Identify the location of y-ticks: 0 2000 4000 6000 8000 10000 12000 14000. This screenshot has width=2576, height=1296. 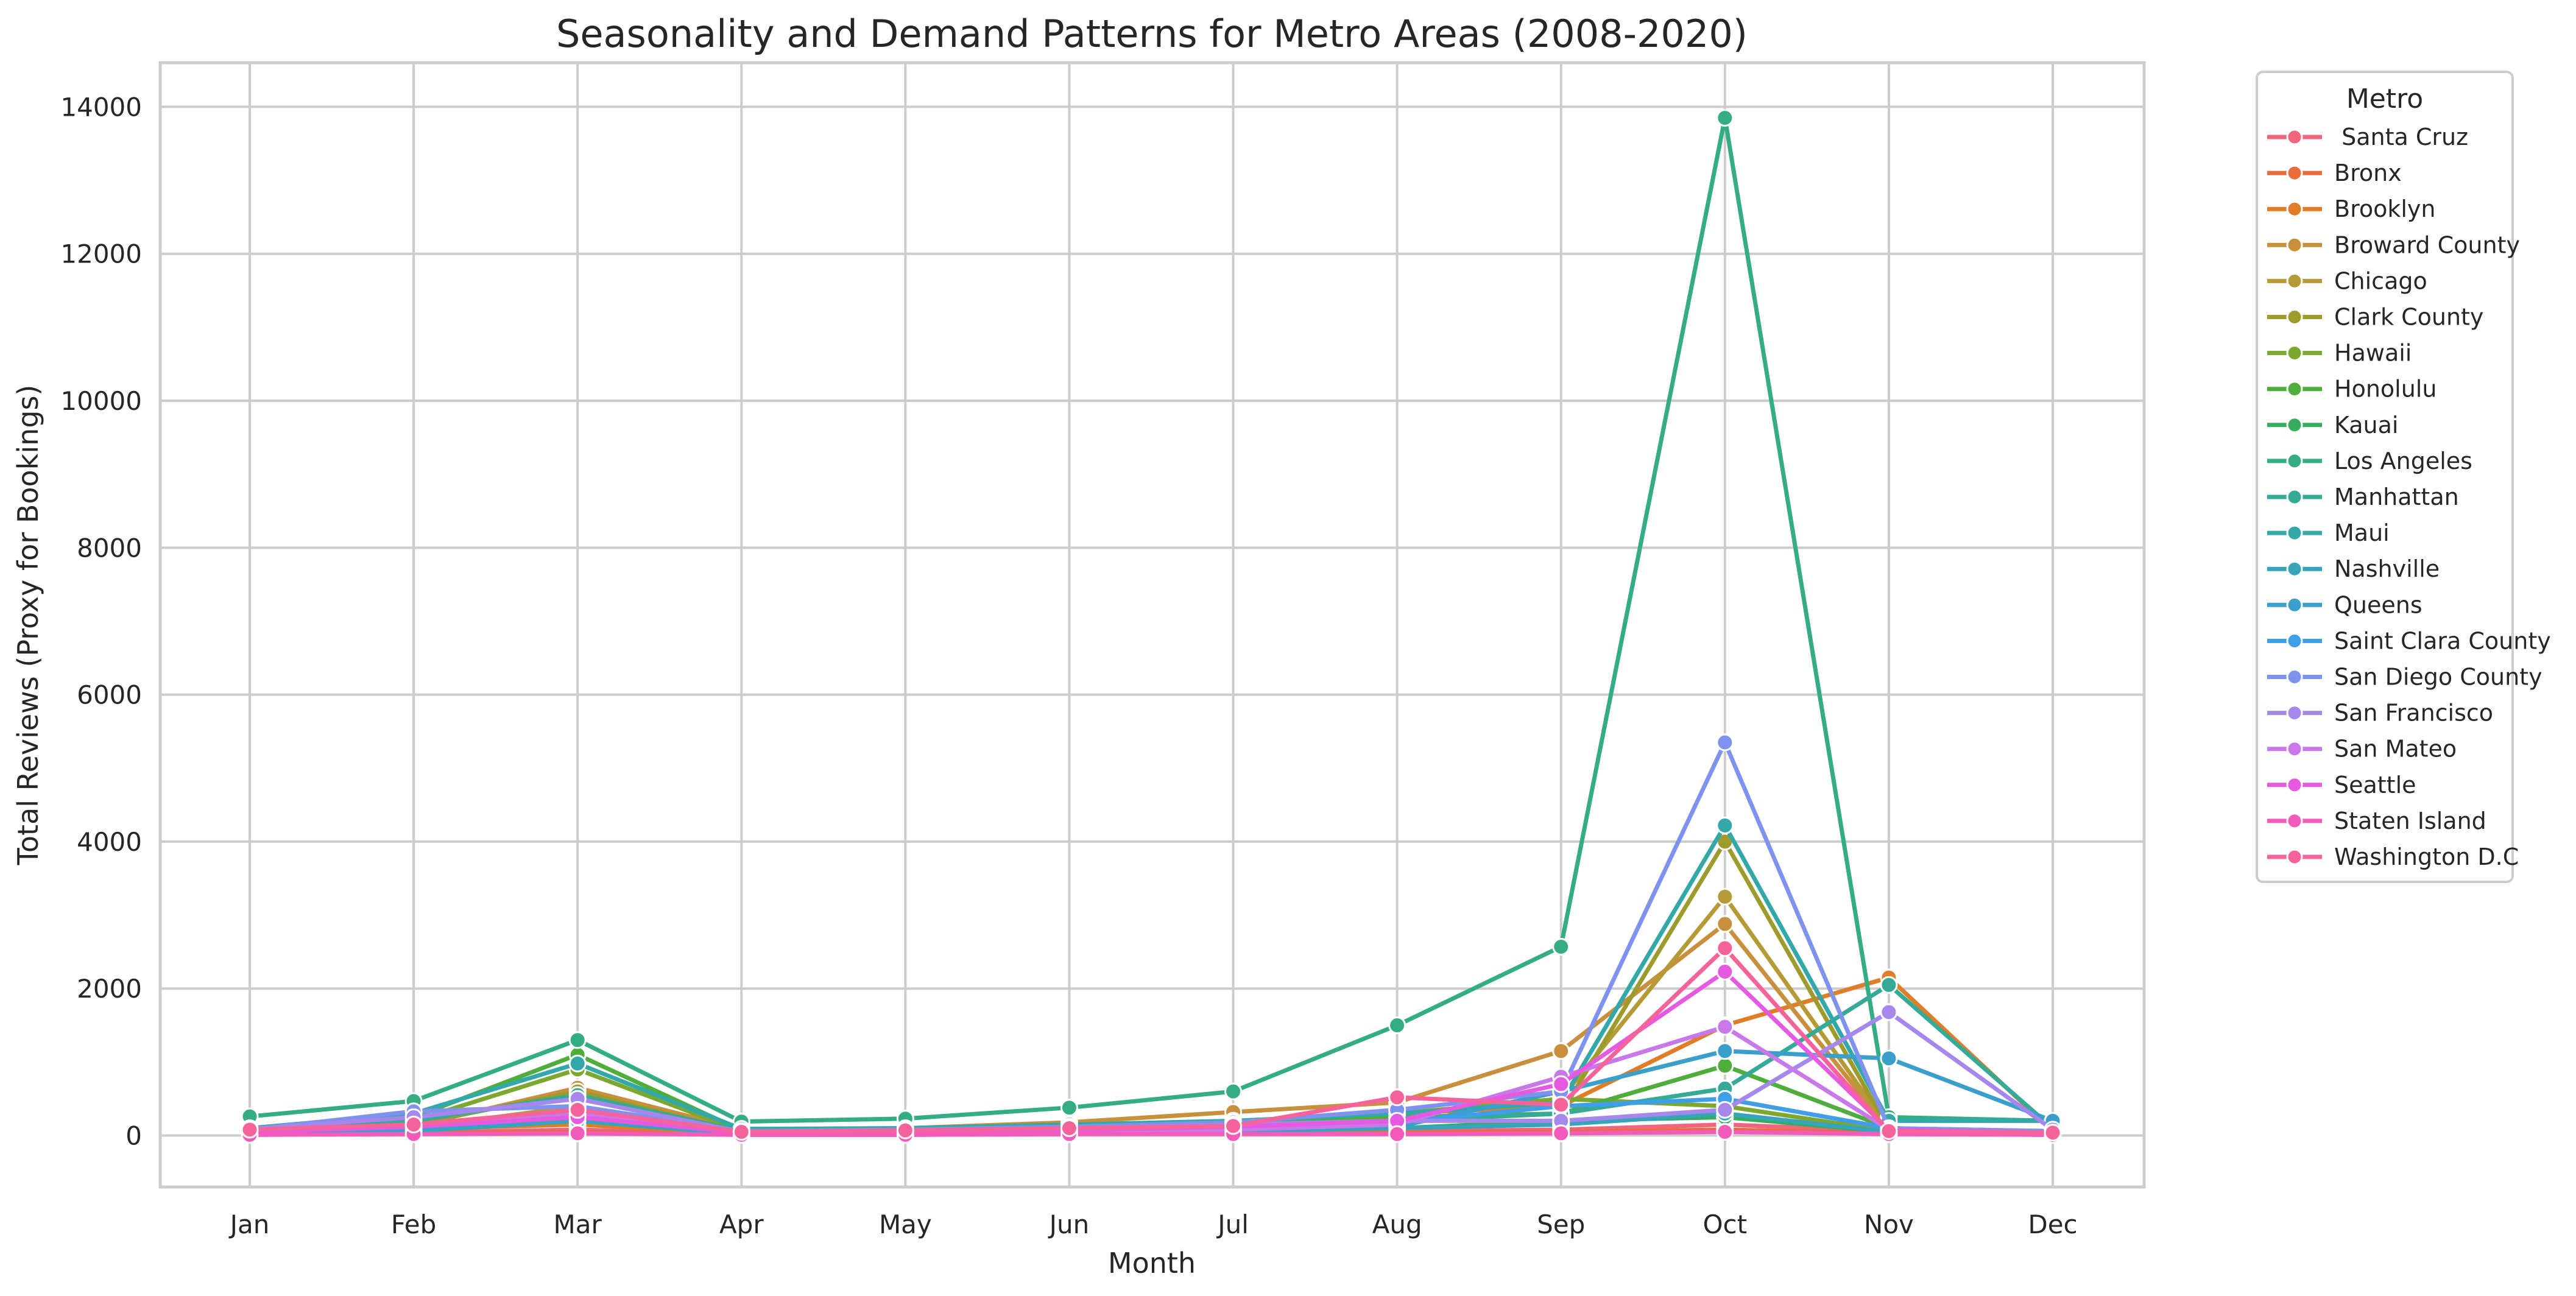
(101, 621).